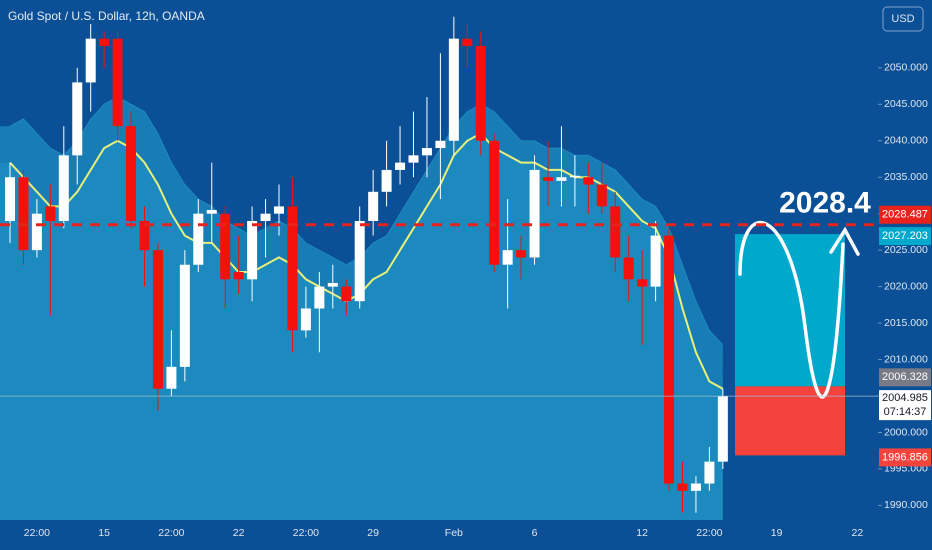  I want to click on y-tick-label: 1990.000, so click(906, 505).